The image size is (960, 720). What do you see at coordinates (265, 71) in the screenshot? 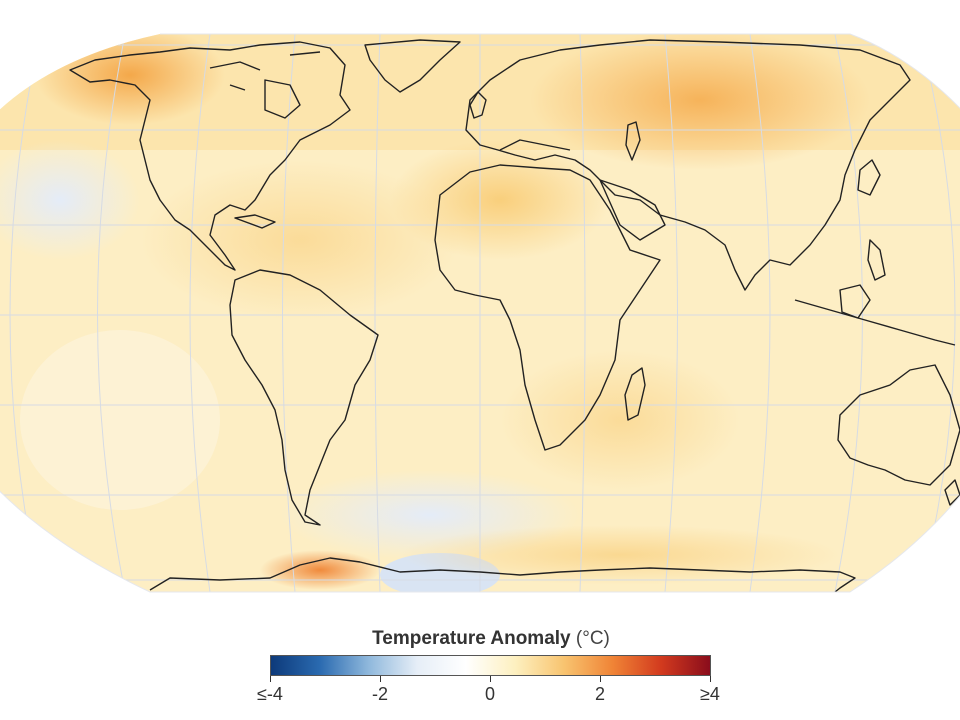
I see `arctic-islands-outline` at bounding box center [265, 71].